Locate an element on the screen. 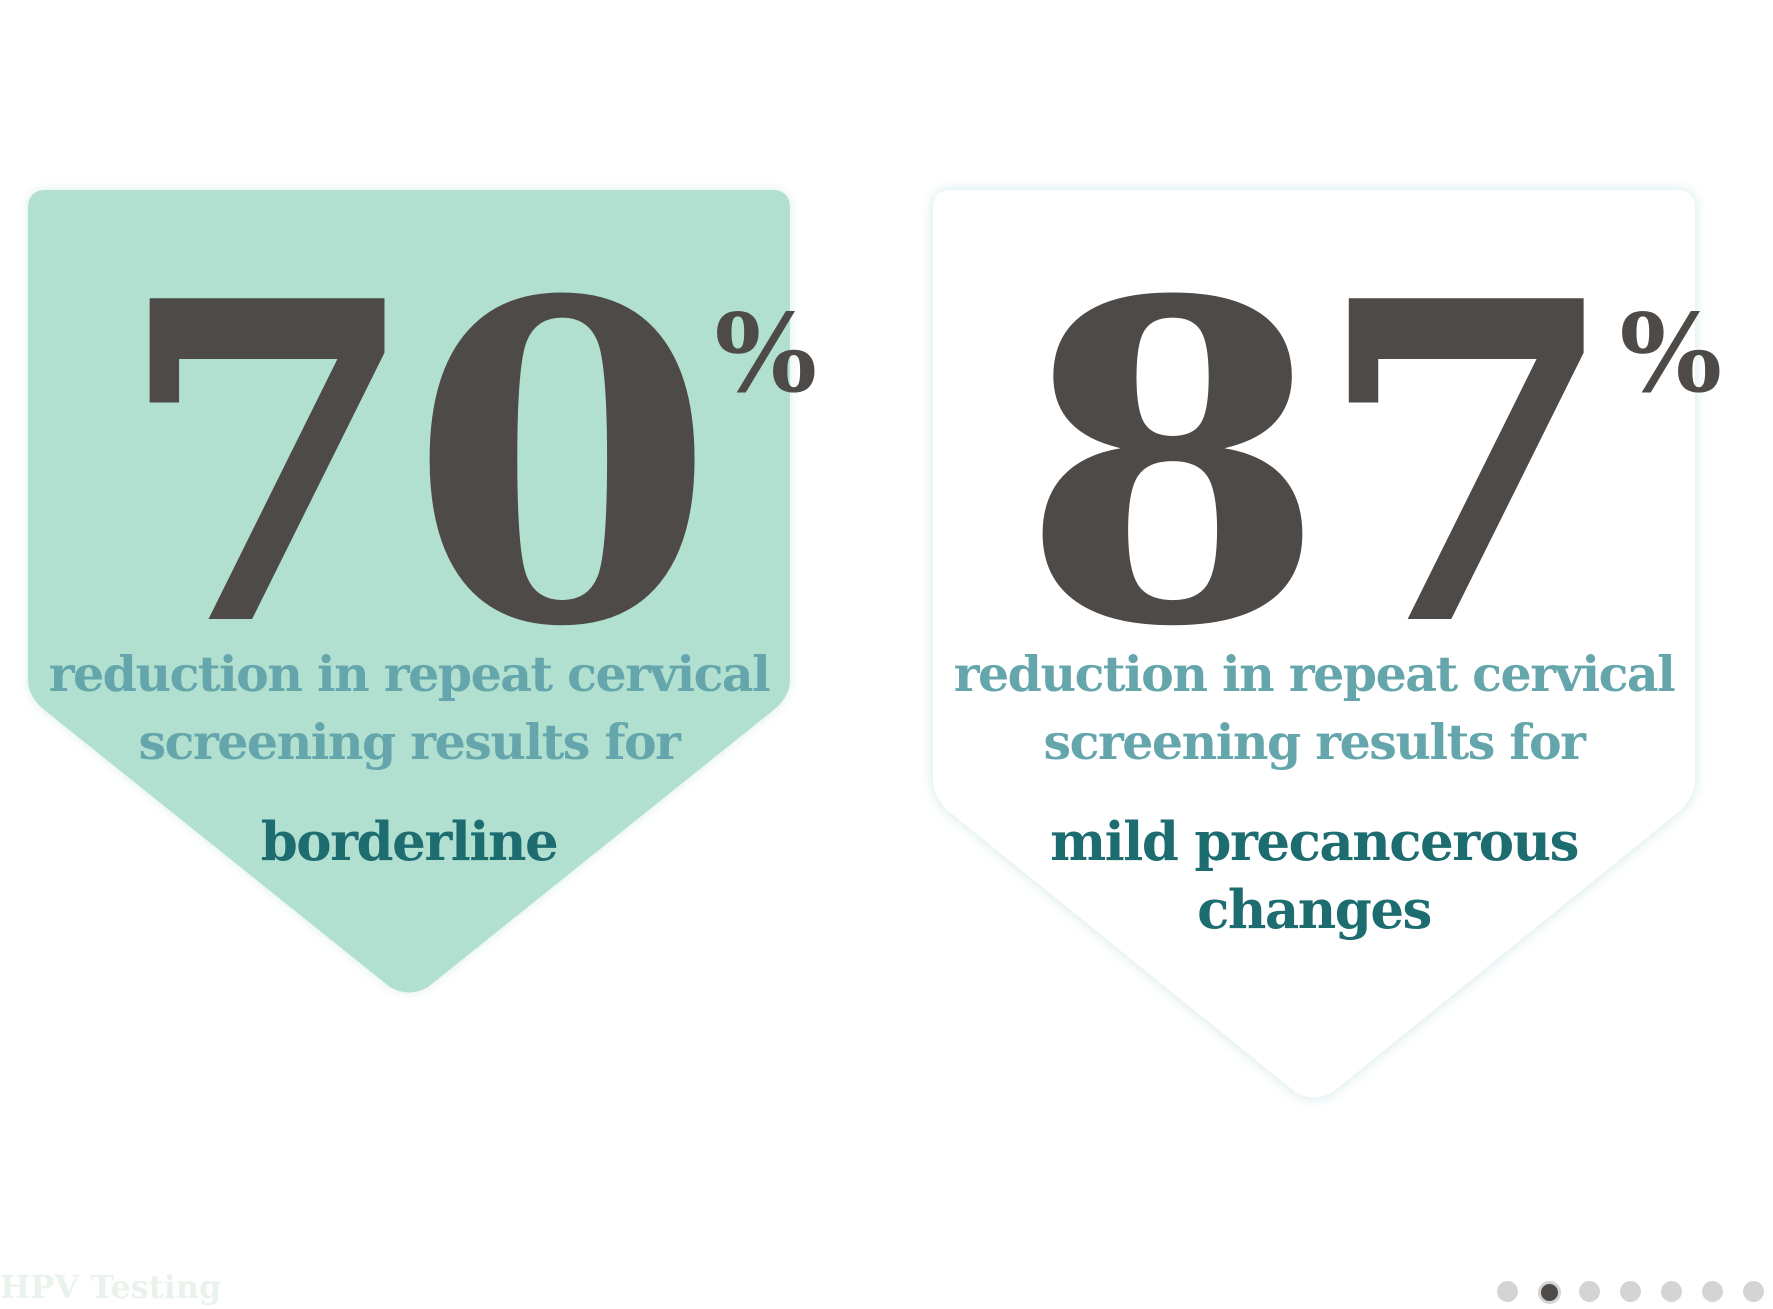  stat-number-87: 87 % is located at coordinates (1327, 465).